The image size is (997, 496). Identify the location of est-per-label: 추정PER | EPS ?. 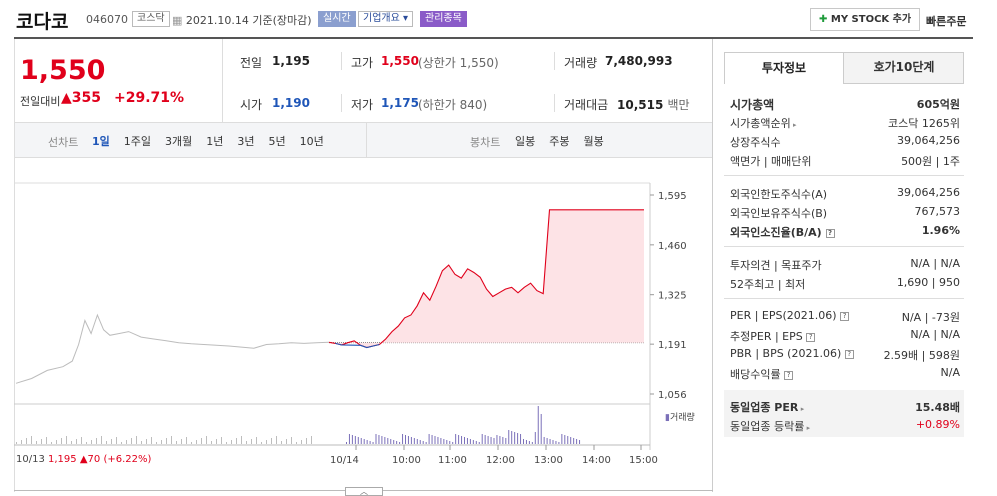
(773, 336).